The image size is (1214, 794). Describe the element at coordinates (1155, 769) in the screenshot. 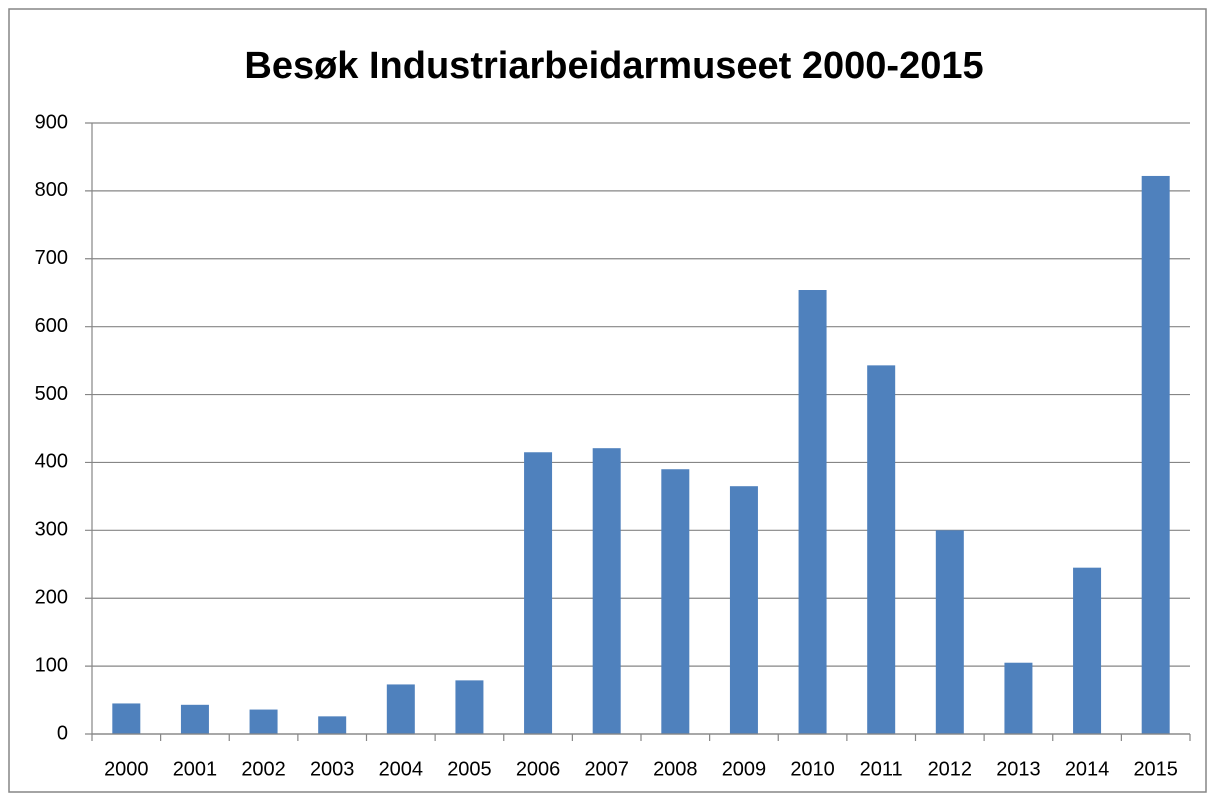

I see `x-tick-label: 2015` at that location.